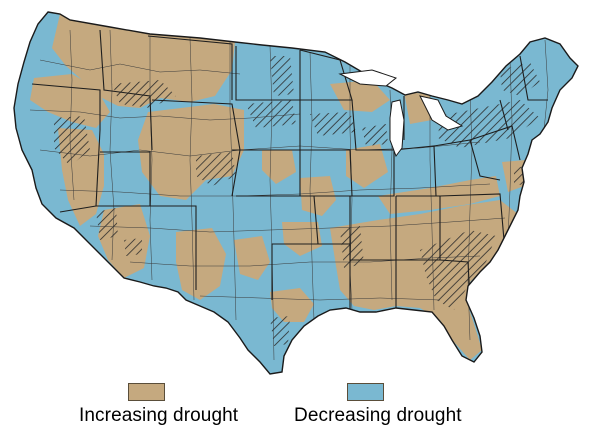  I want to click on lake-huron-erie, so click(441, 113).